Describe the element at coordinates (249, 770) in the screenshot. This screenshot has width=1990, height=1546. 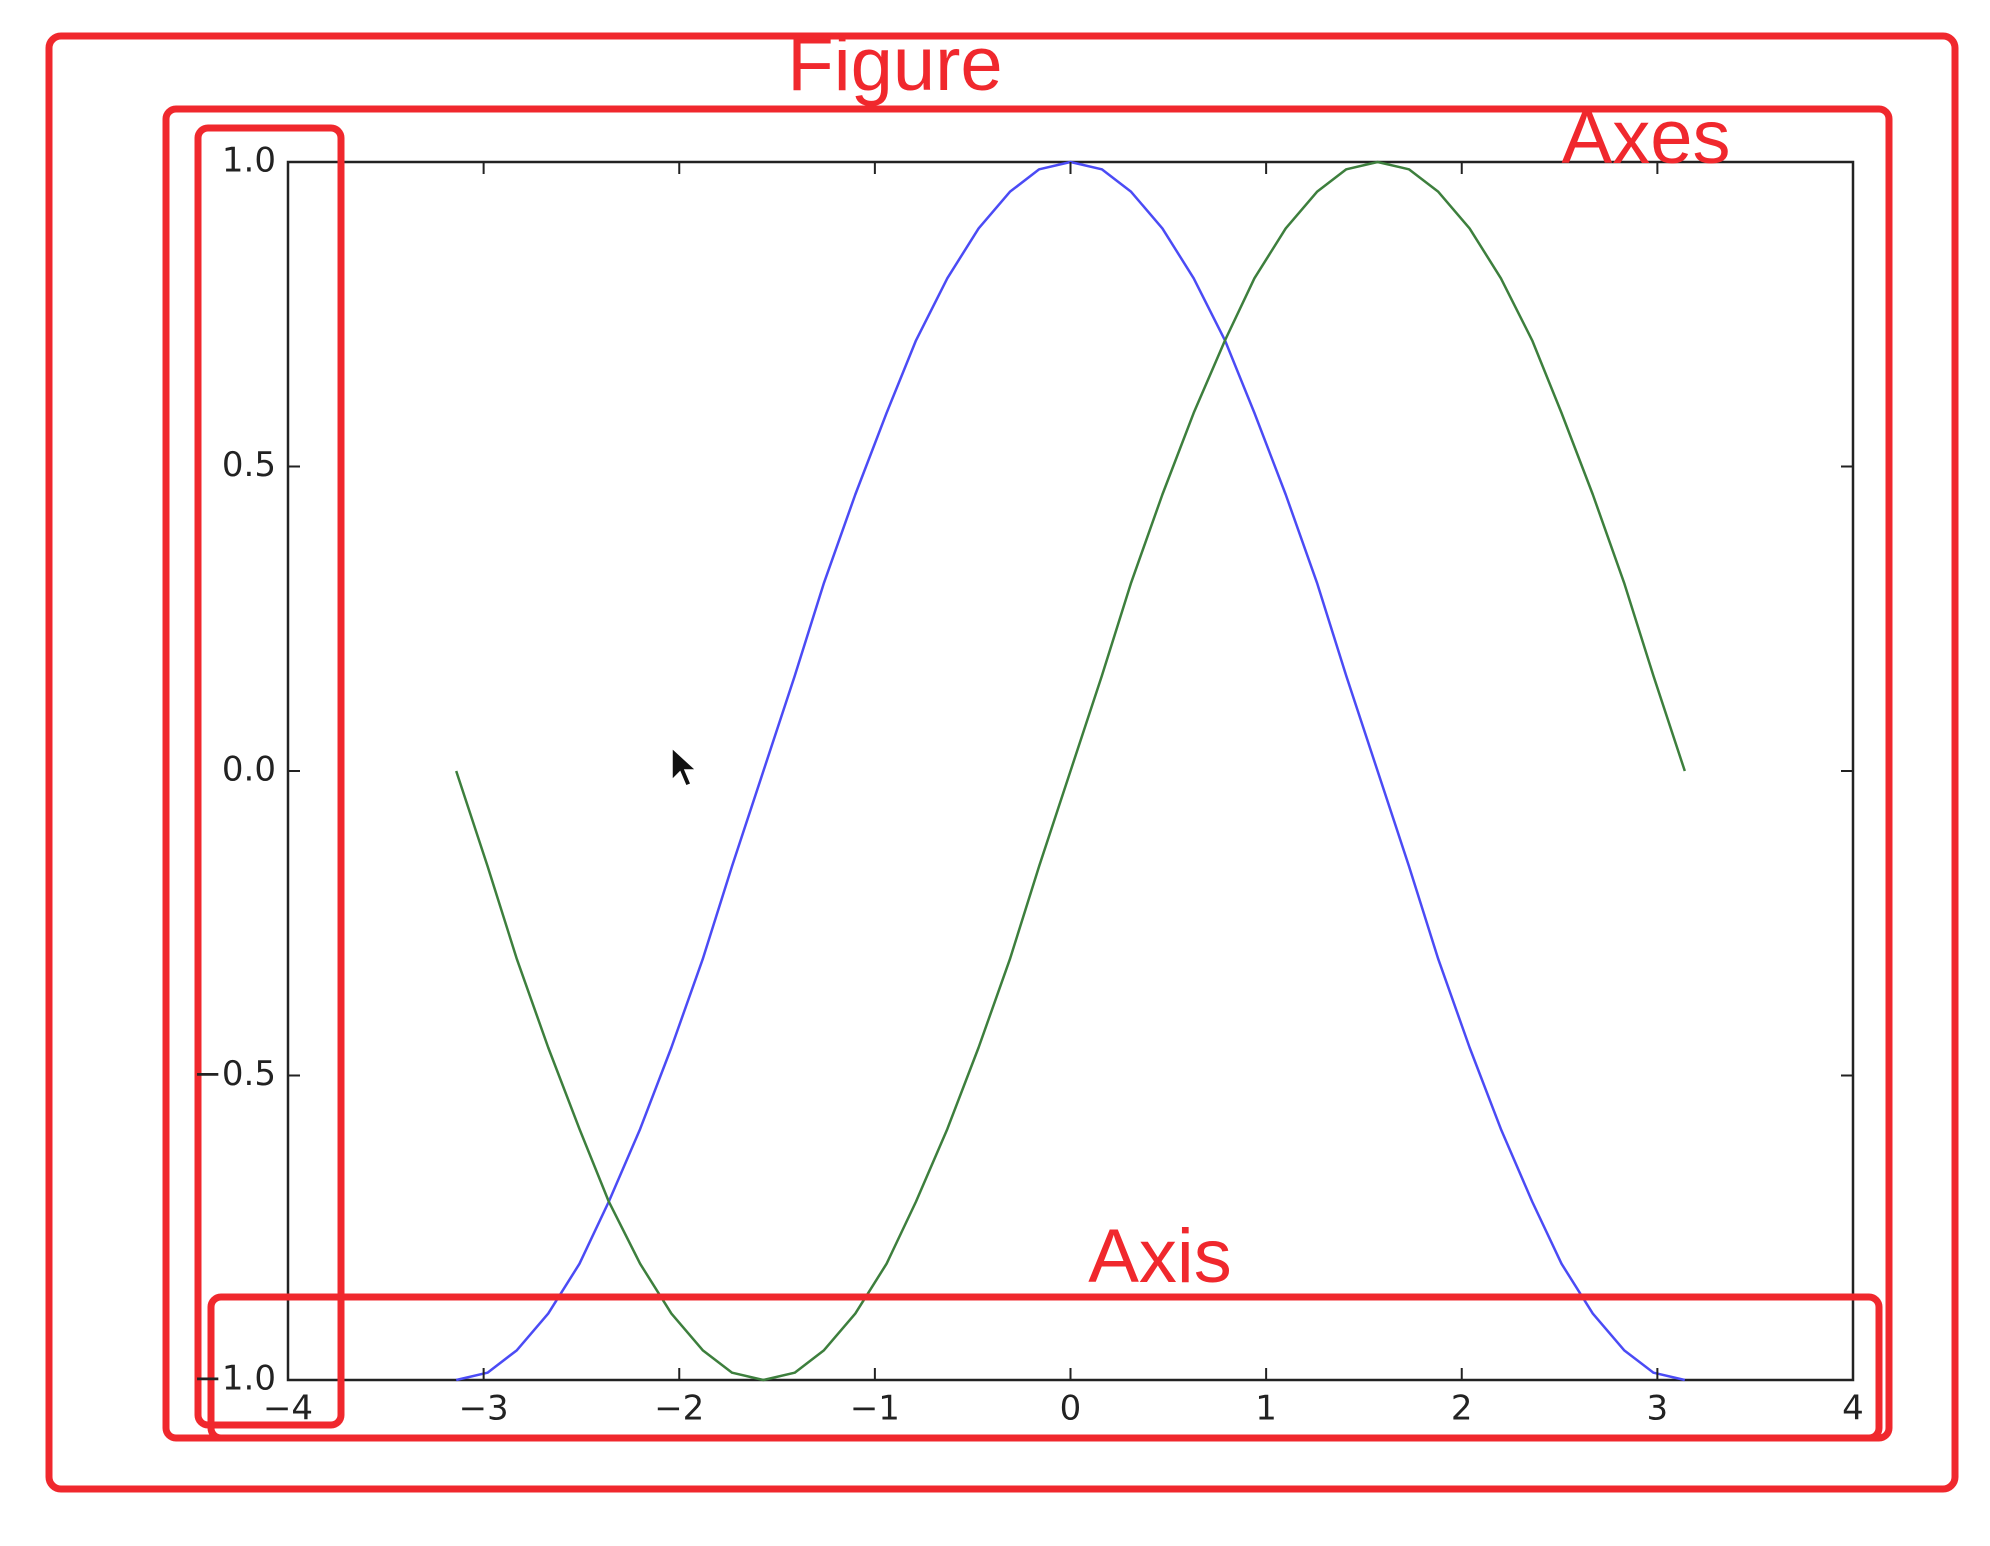
I see `y-tick-label: 0.0` at that location.